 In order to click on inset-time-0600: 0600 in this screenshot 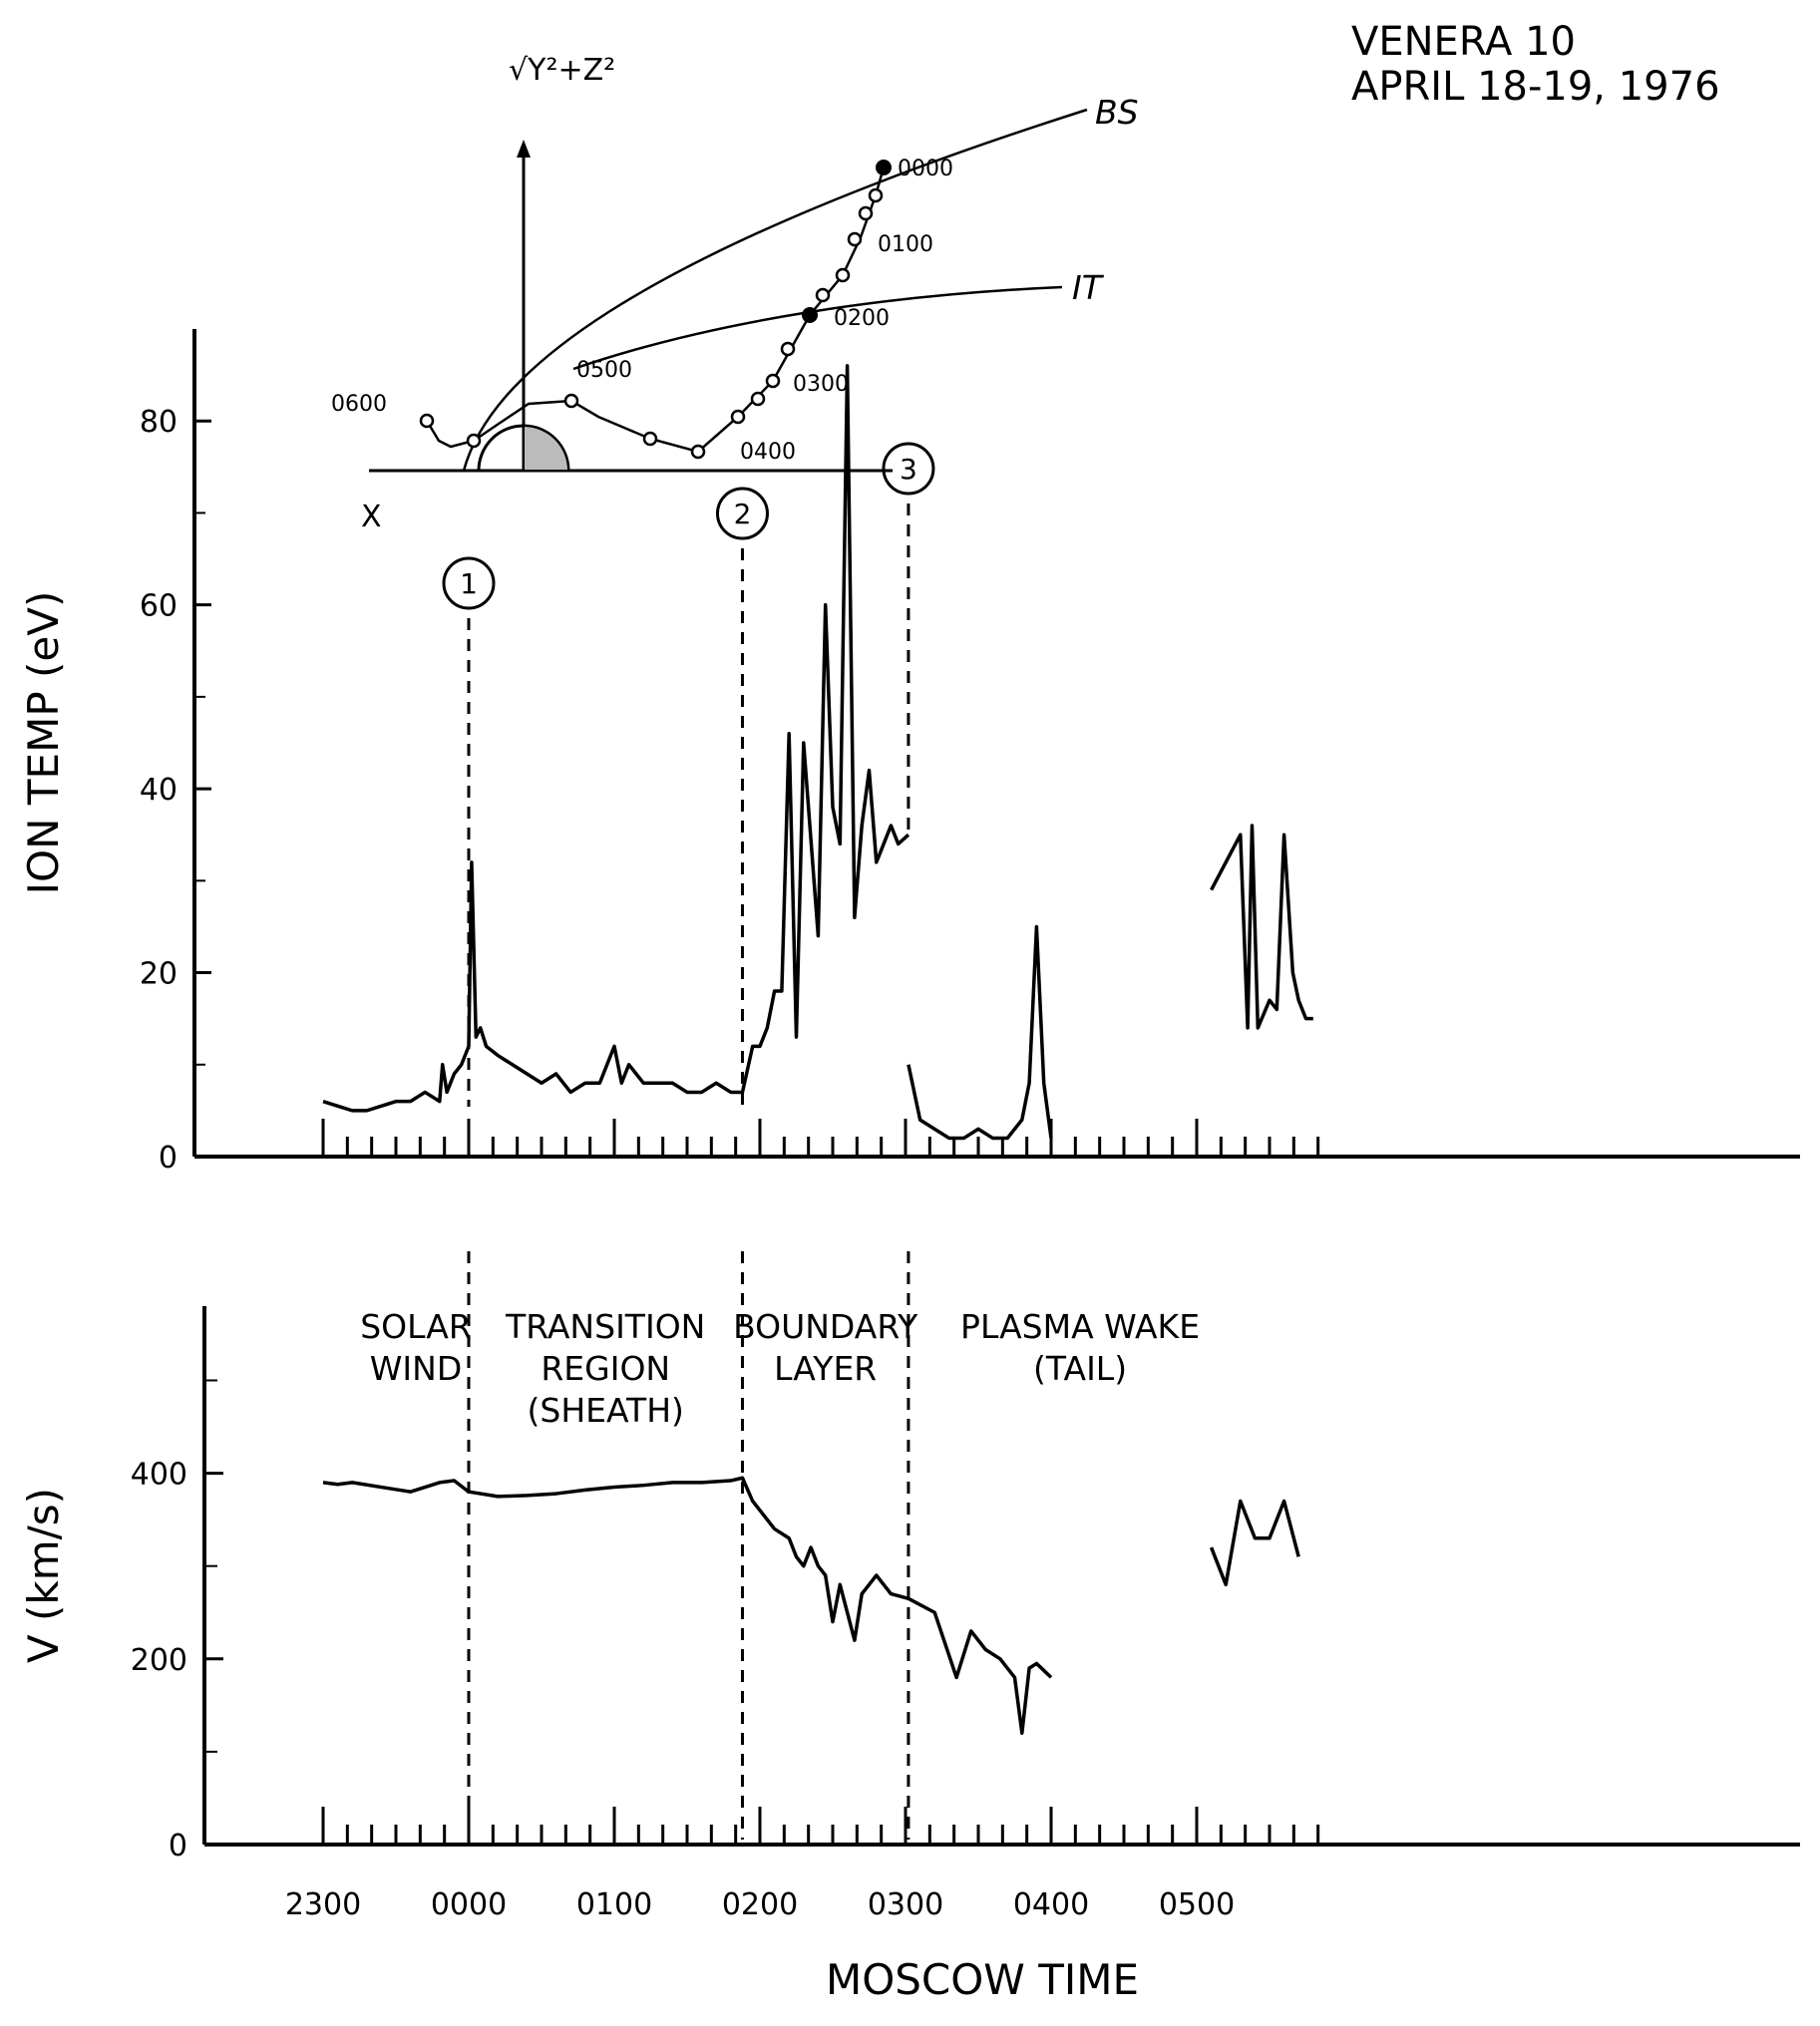, I will do `click(359, 404)`.